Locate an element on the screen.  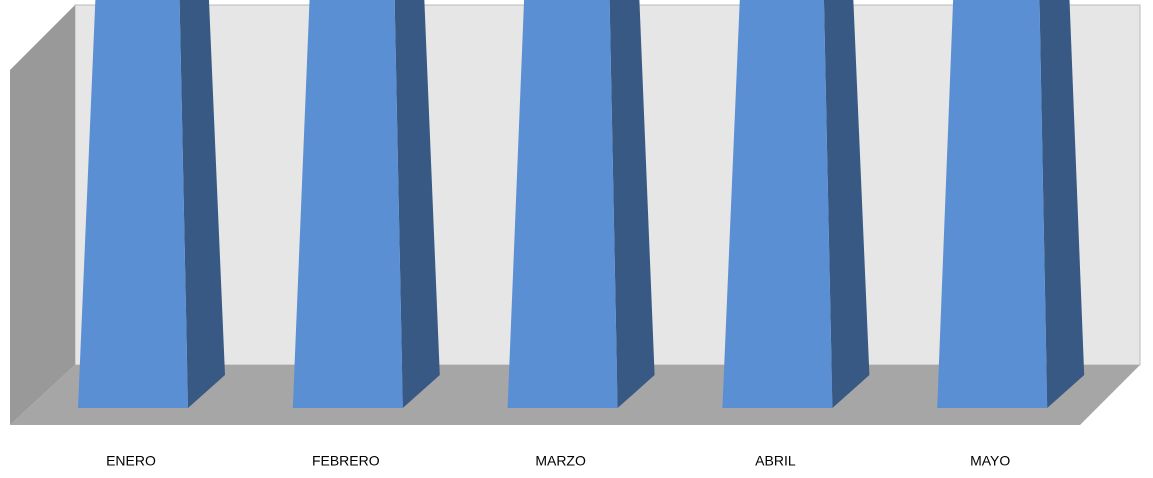
side-wall is located at coordinates (42, 215).